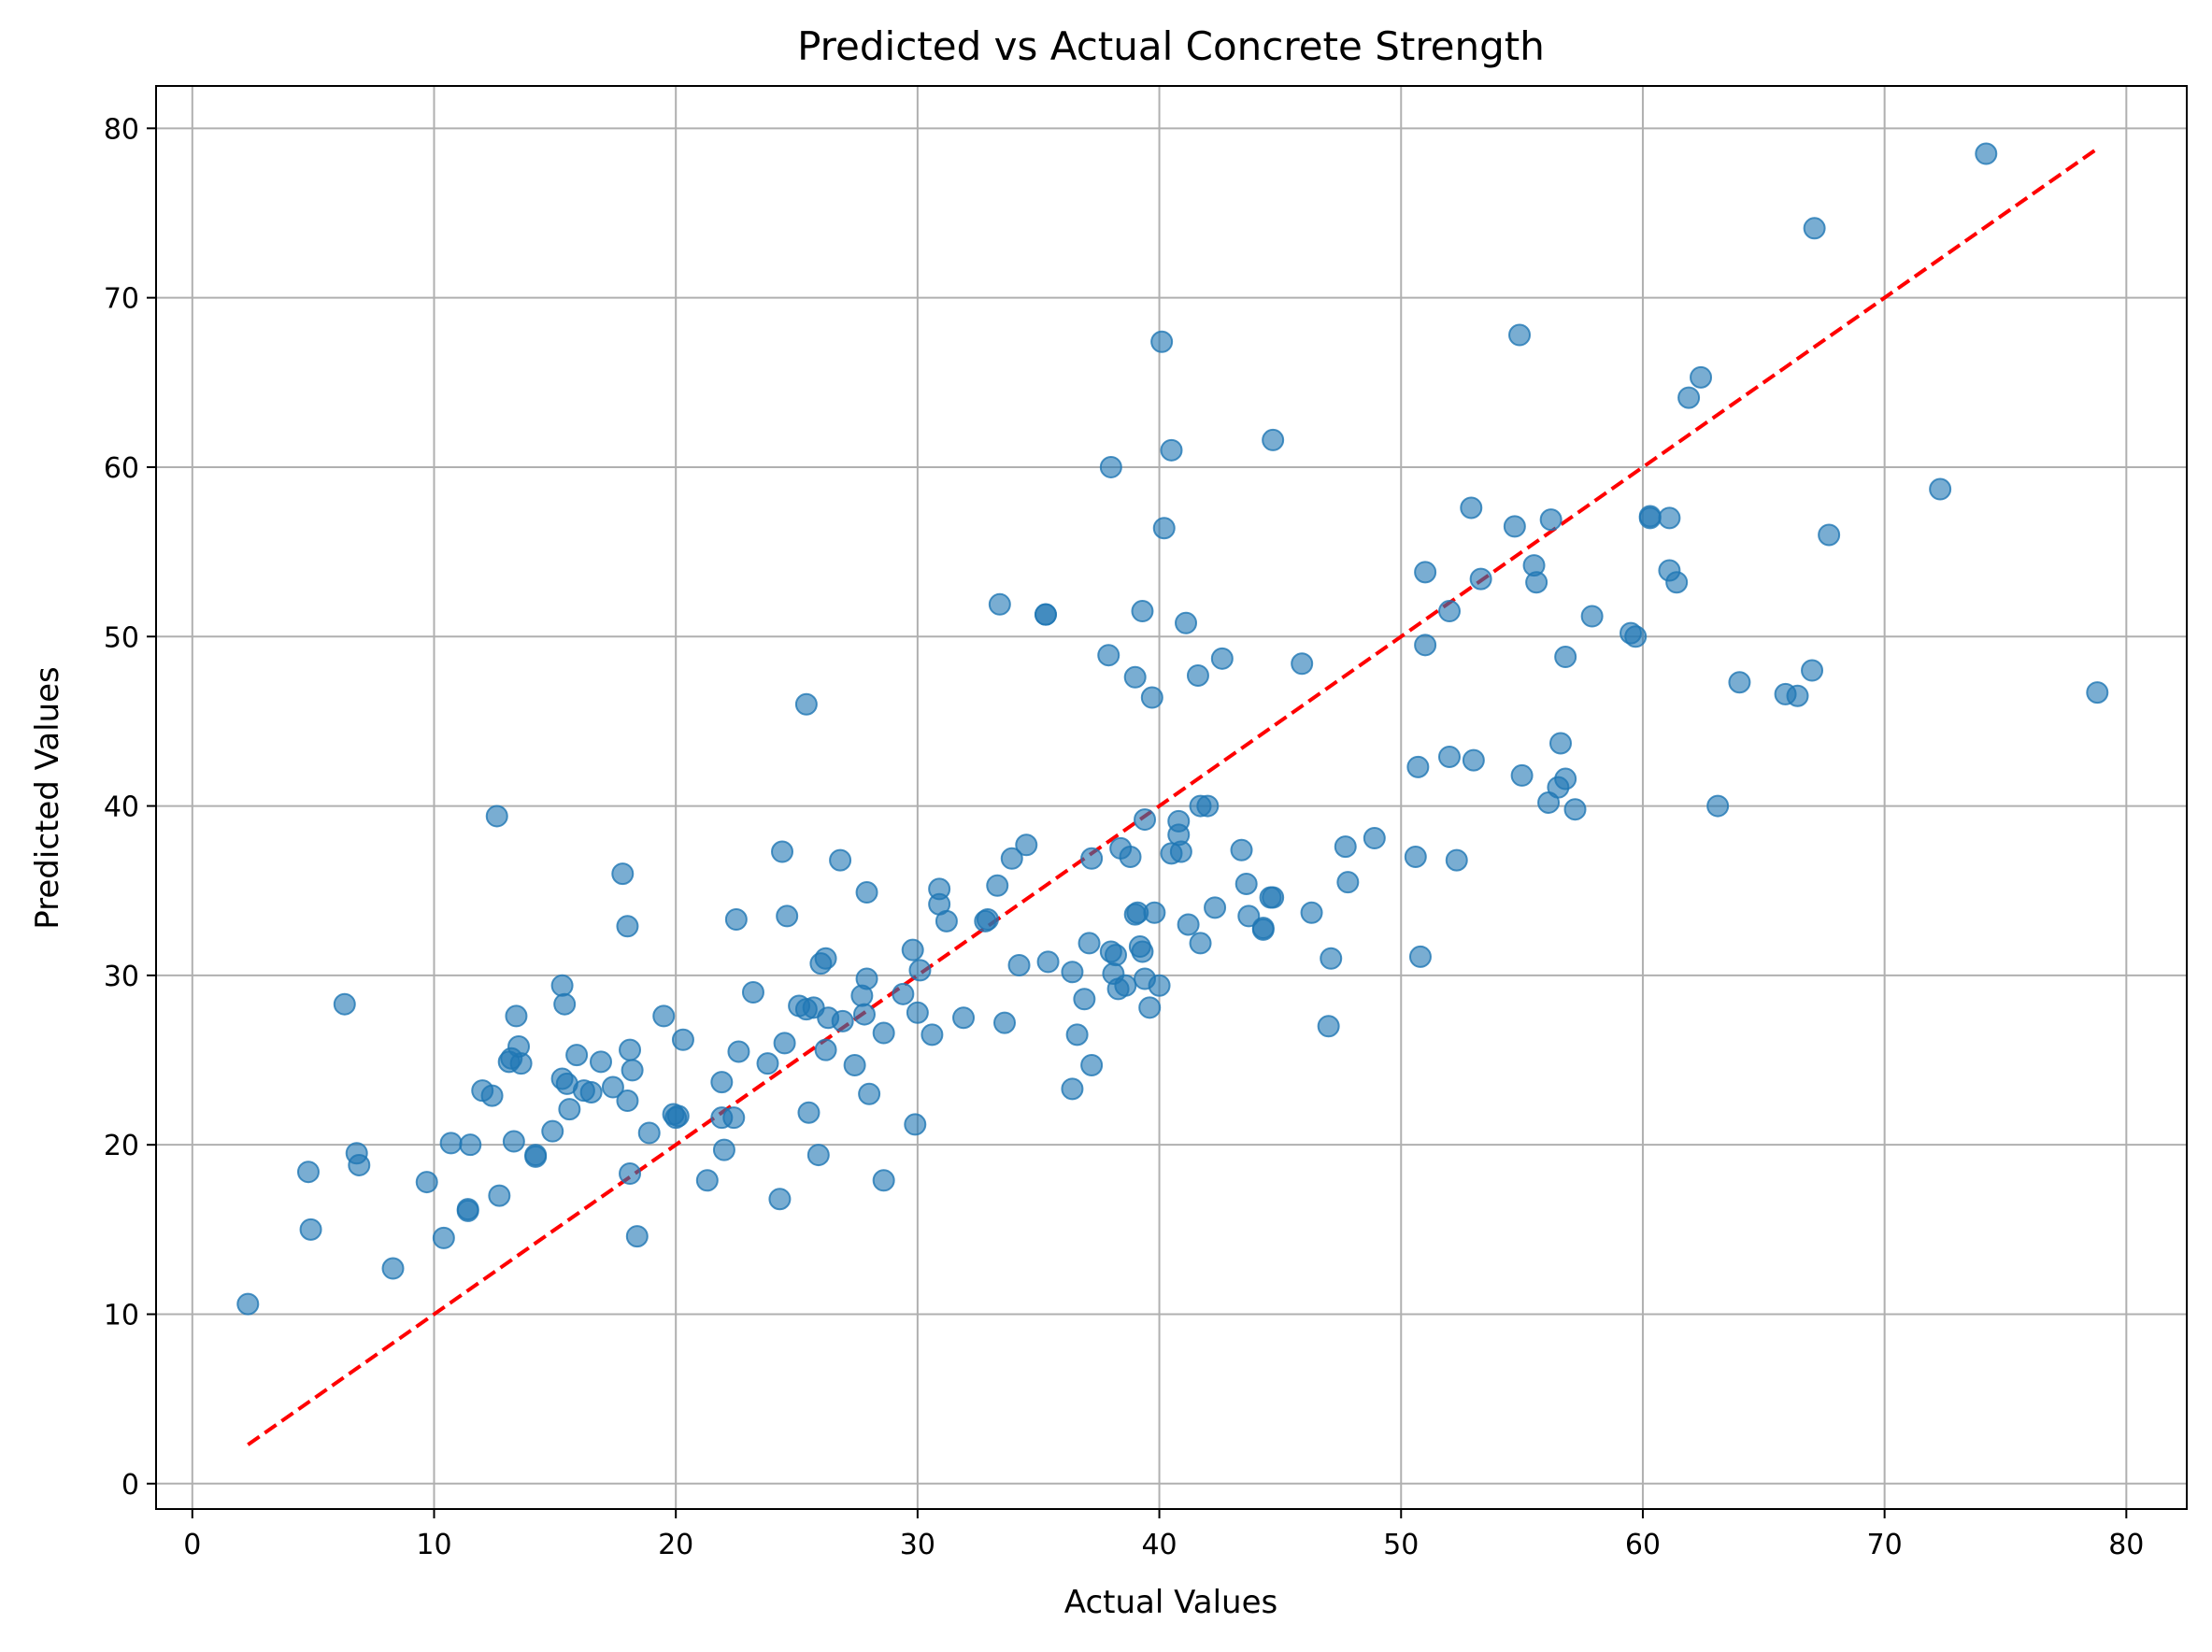 The image size is (2212, 1652). What do you see at coordinates (47, 798) in the screenshot?
I see `y-axis-label: Predicted Values` at bounding box center [47, 798].